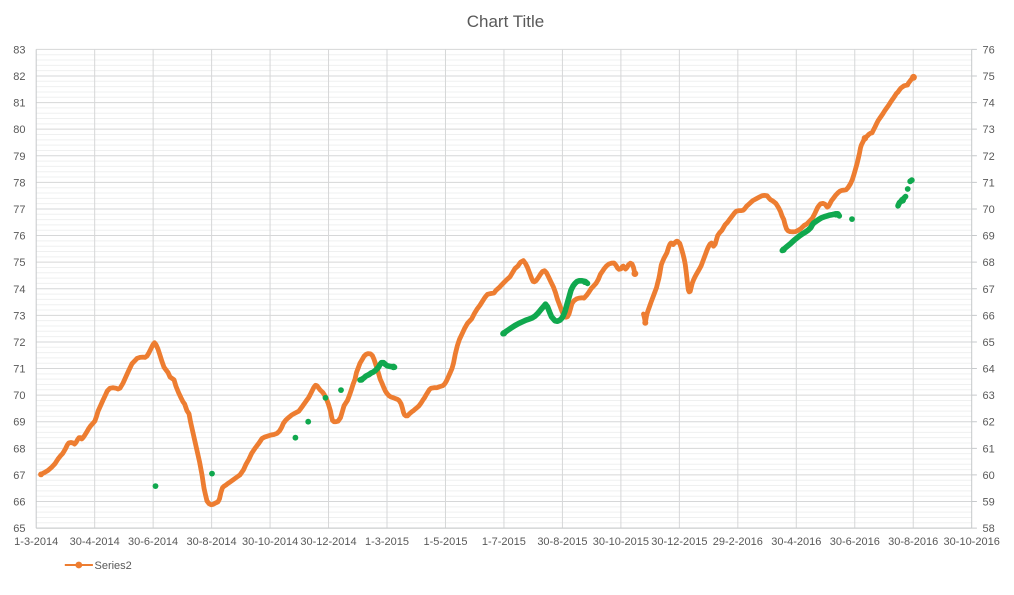 The image size is (1014, 595). Describe the element at coordinates (738, 542) in the screenshot. I see `svg-text: 29-2-2016` at that location.